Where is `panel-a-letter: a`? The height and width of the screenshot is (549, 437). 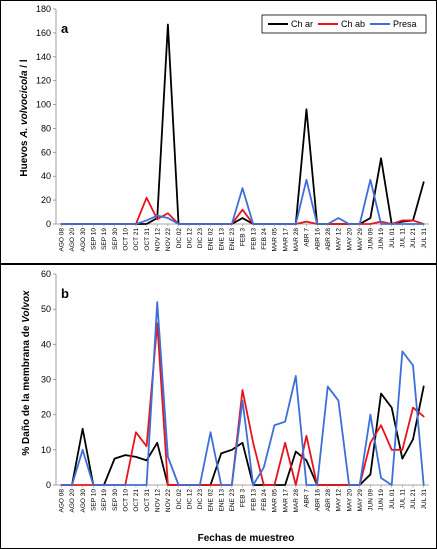 panel-a-letter: a is located at coordinates (65, 28).